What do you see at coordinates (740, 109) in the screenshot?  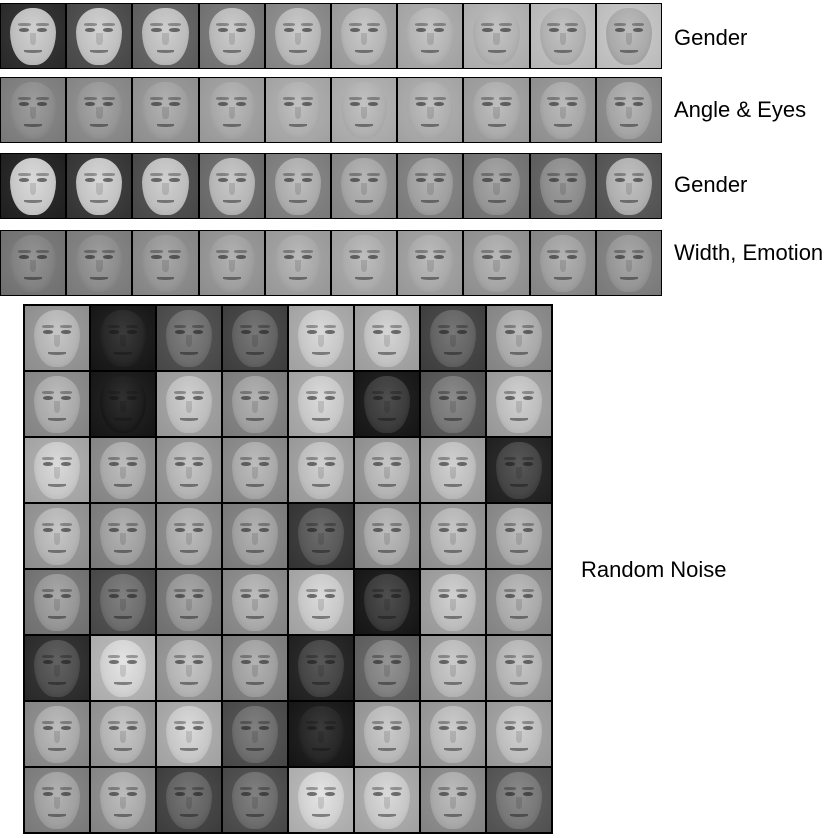 I see `strip-2-label: Angle & Eyes` at bounding box center [740, 109].